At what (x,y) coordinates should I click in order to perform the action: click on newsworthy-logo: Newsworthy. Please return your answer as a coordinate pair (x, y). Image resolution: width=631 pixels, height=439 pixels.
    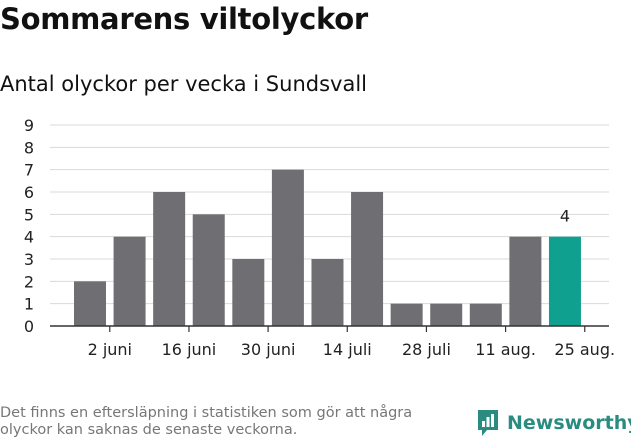
    Looking at the image, I should click on (553, 423).